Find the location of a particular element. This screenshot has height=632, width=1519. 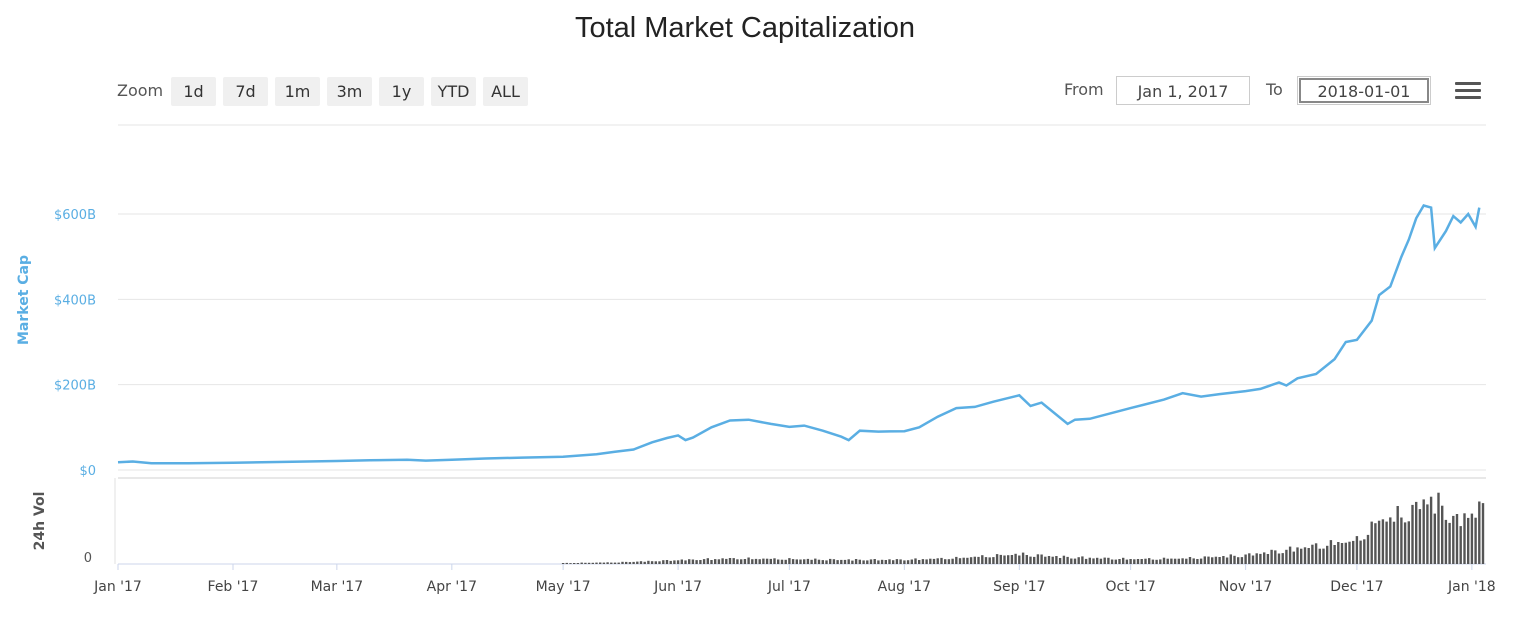

hamburger-menu-icon is located at coordinates (1468, 92).